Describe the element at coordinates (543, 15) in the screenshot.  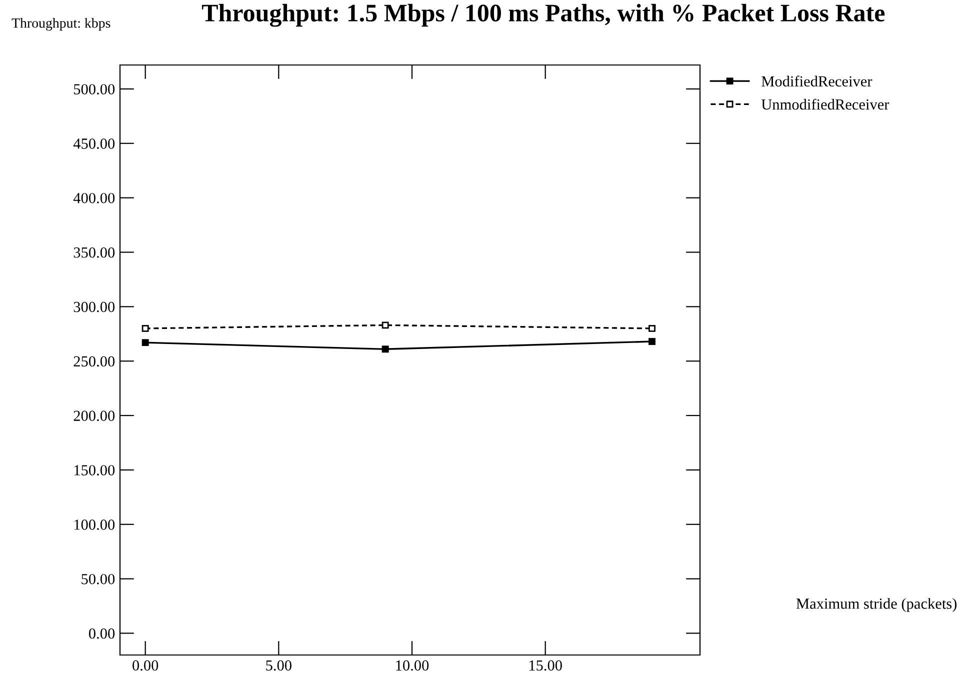
I see `chart-title: Throughput: 1.5 Mbps / 100 ms Paths, with % Packet Loss Rate` at that location.